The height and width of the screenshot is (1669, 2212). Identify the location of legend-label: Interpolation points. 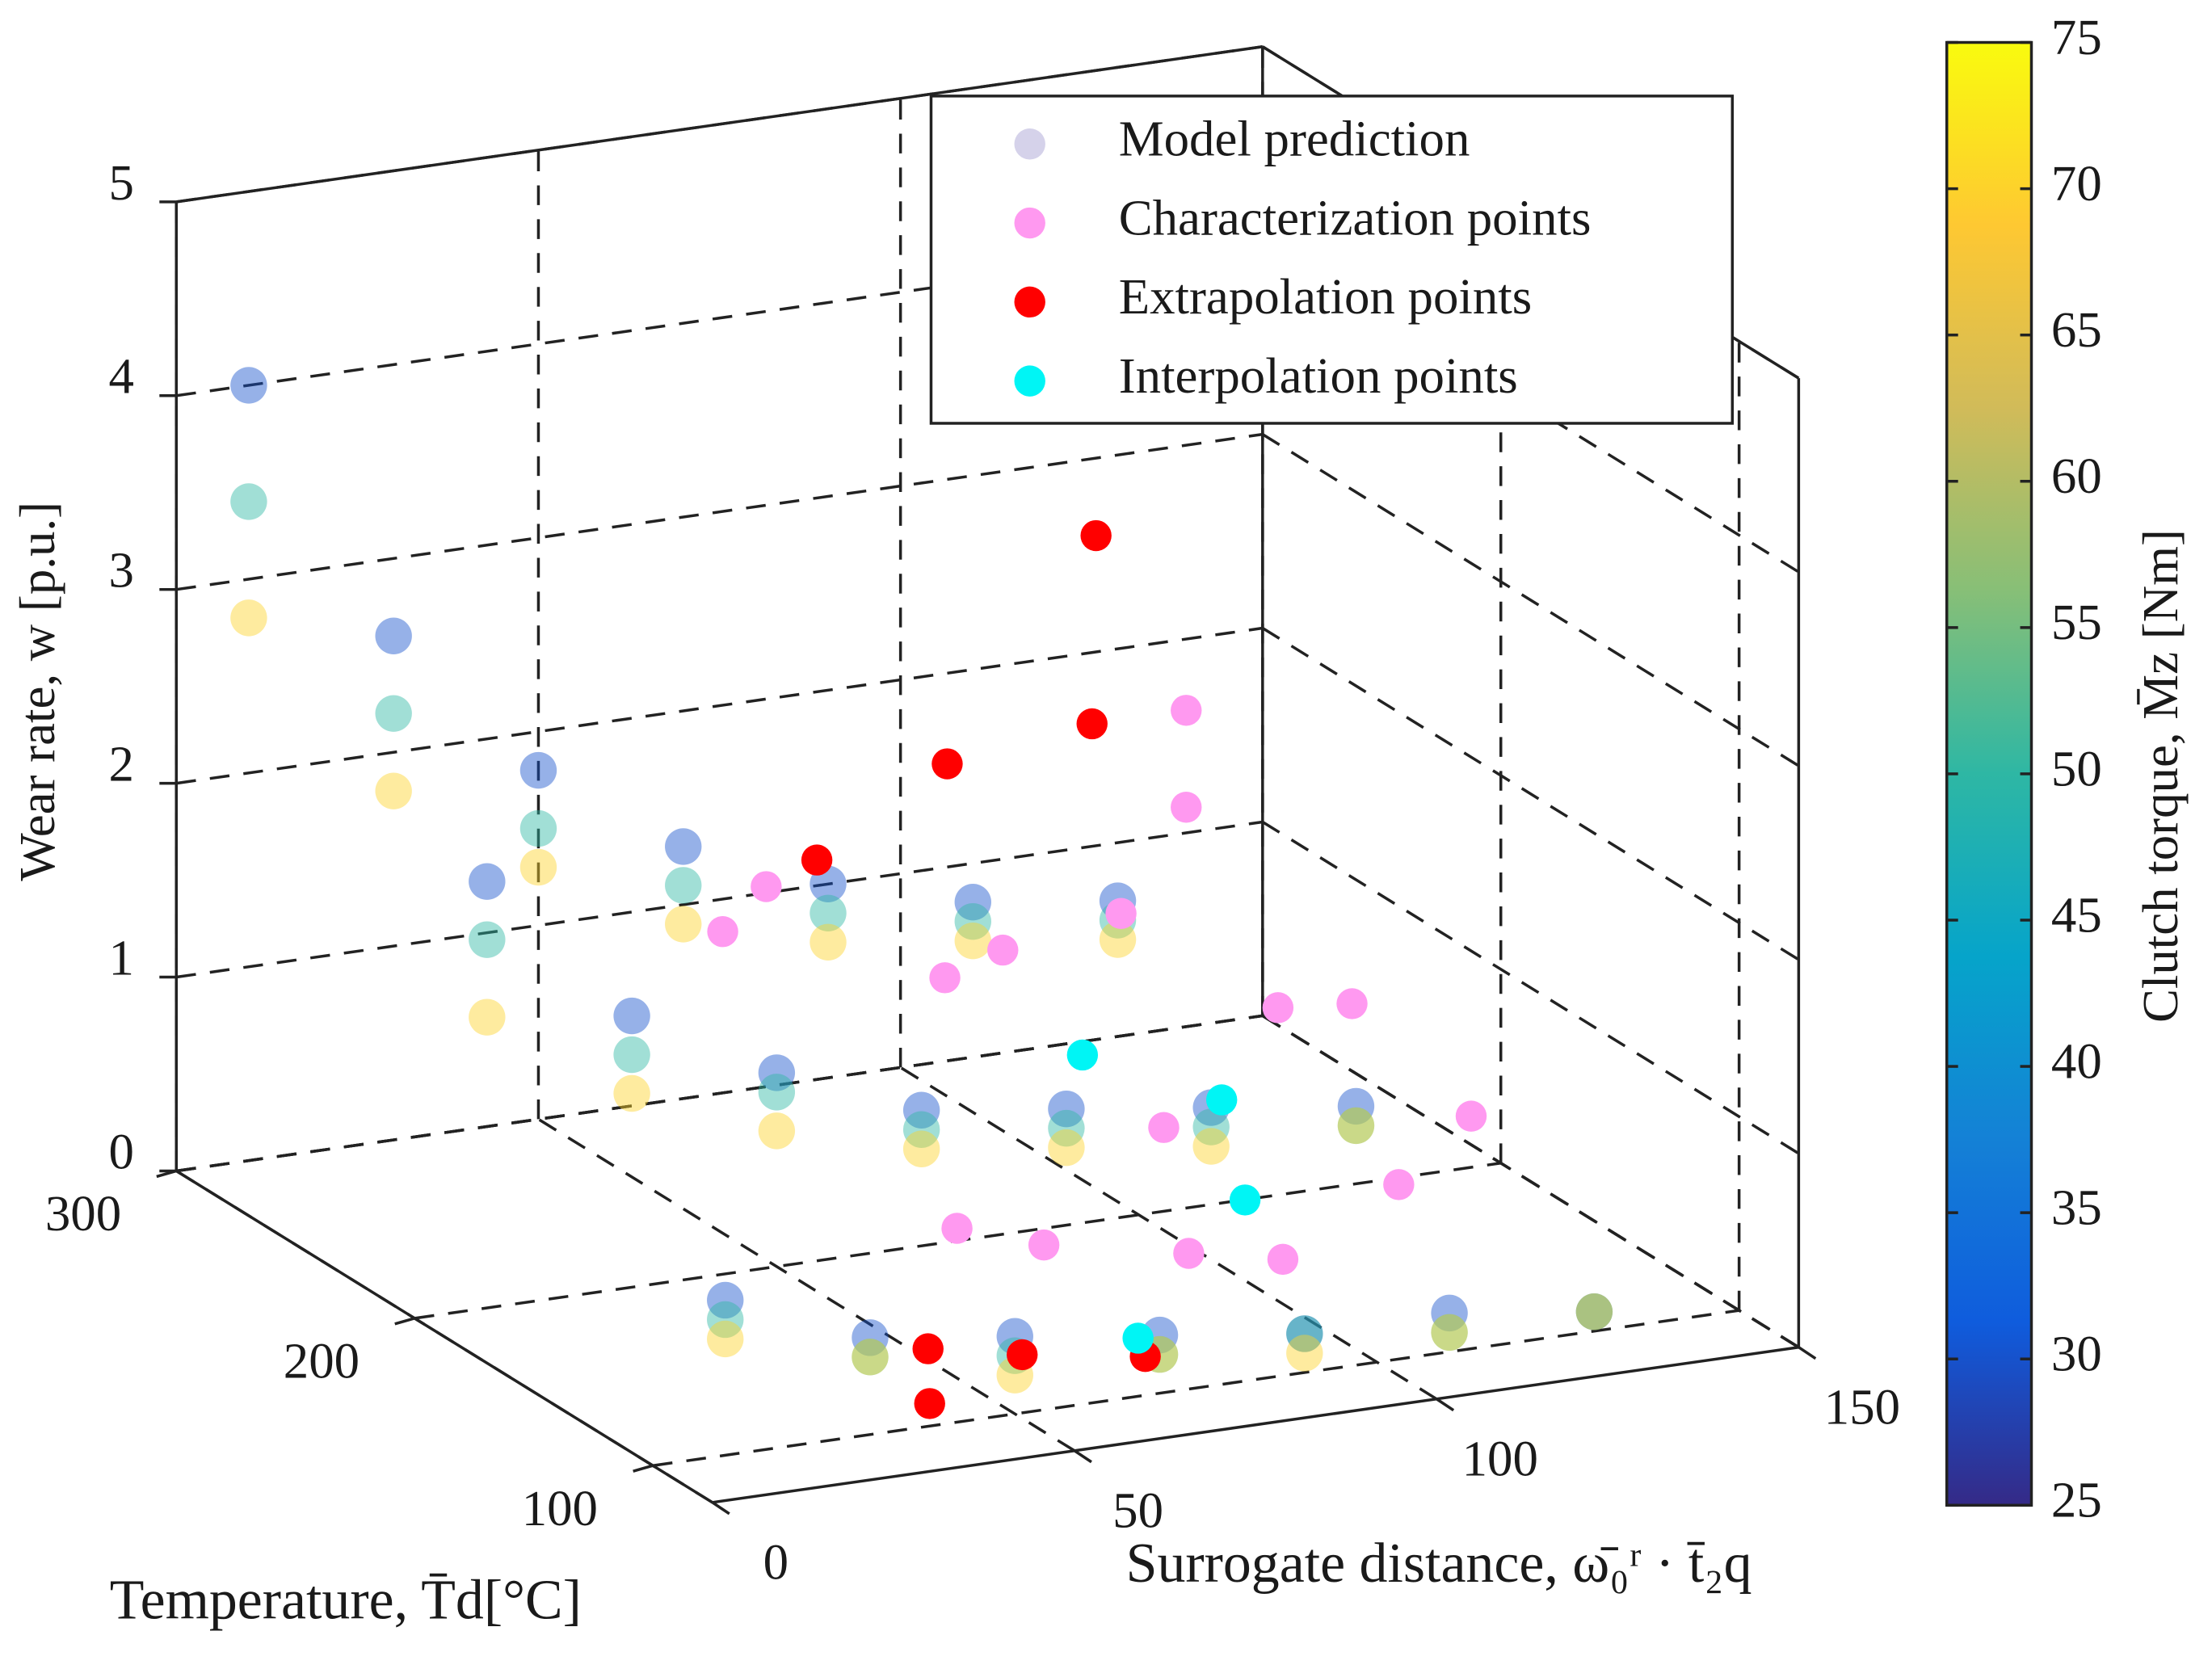
(1318, 375).